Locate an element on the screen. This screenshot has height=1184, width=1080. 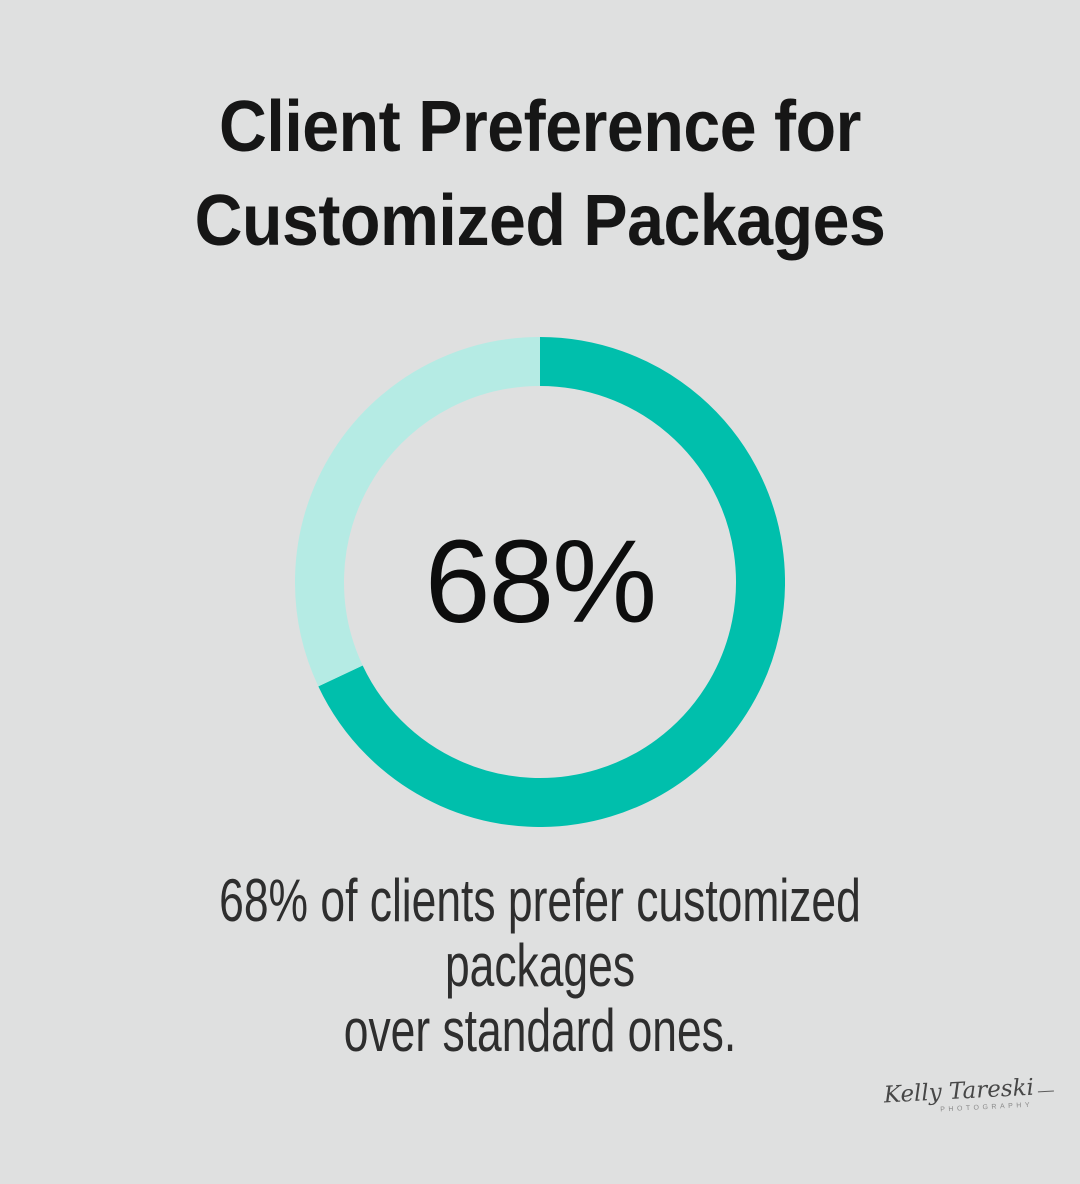
caption-line-2: over standard ones. is located at coordinates (540, 1030).